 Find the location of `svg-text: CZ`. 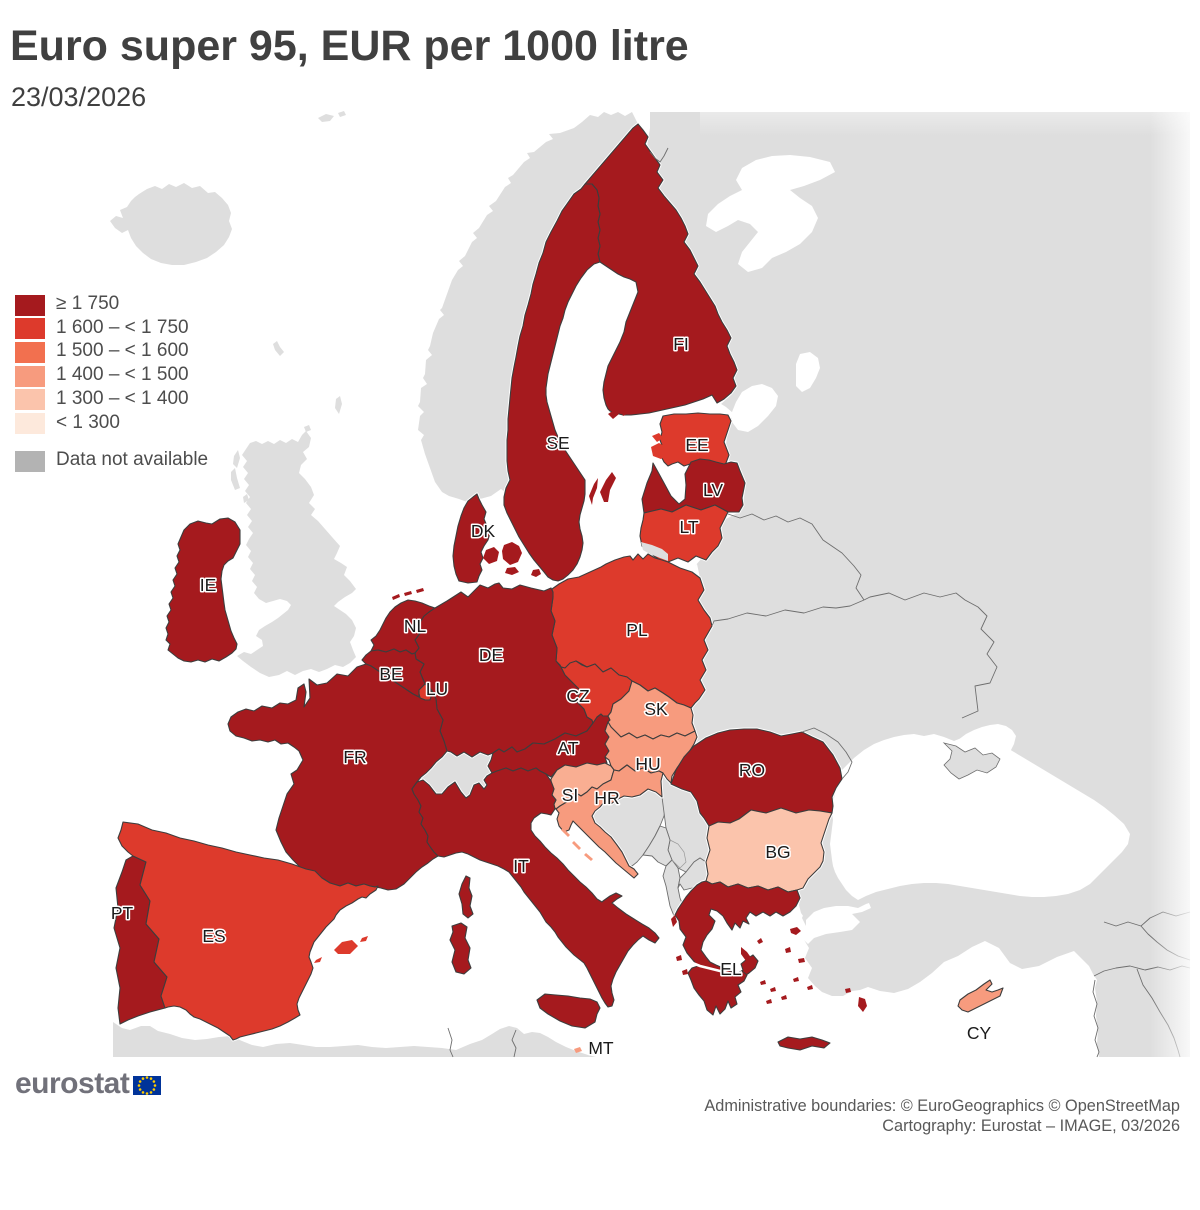

svg-text: CZ is located at coordinates (578, 696).